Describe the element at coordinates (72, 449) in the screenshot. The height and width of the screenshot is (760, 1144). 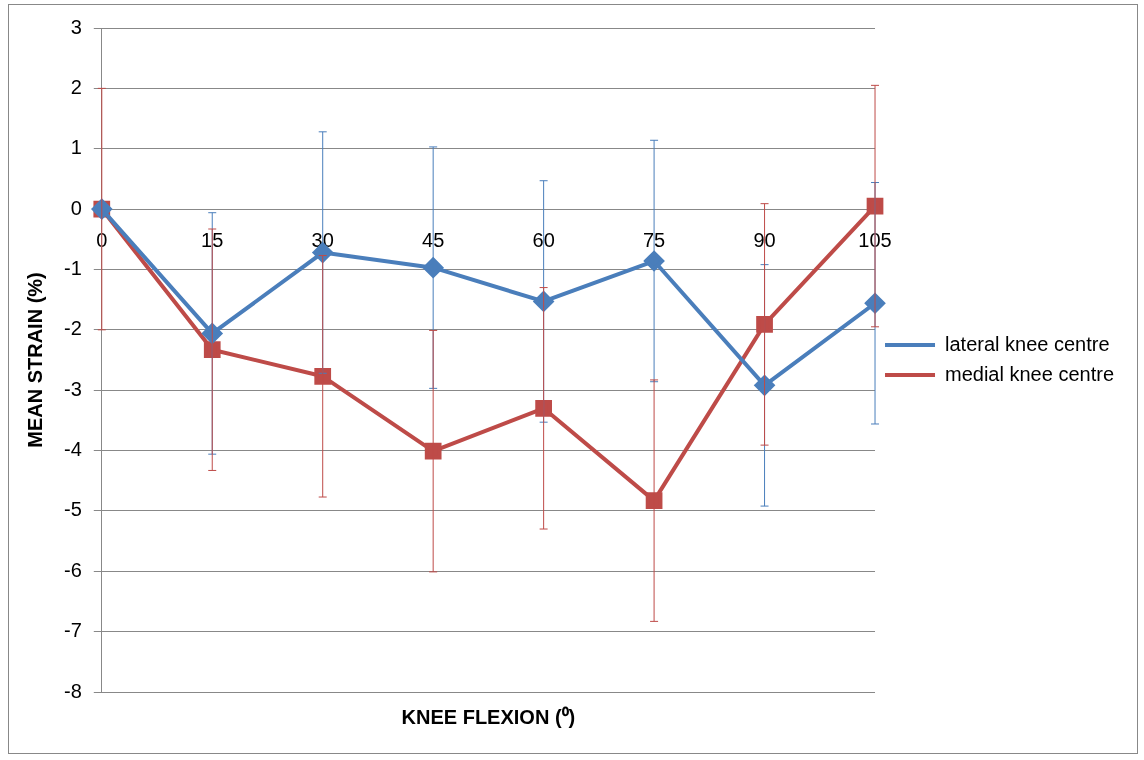
I see `y-tick-label: -4` at that location.